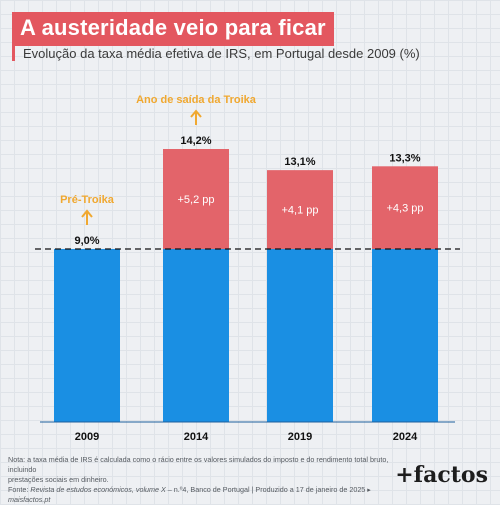 Image resolution: width=500 pixels, height=505 pixels. I want to click on brand-logo: +factos, so click(441, 475).